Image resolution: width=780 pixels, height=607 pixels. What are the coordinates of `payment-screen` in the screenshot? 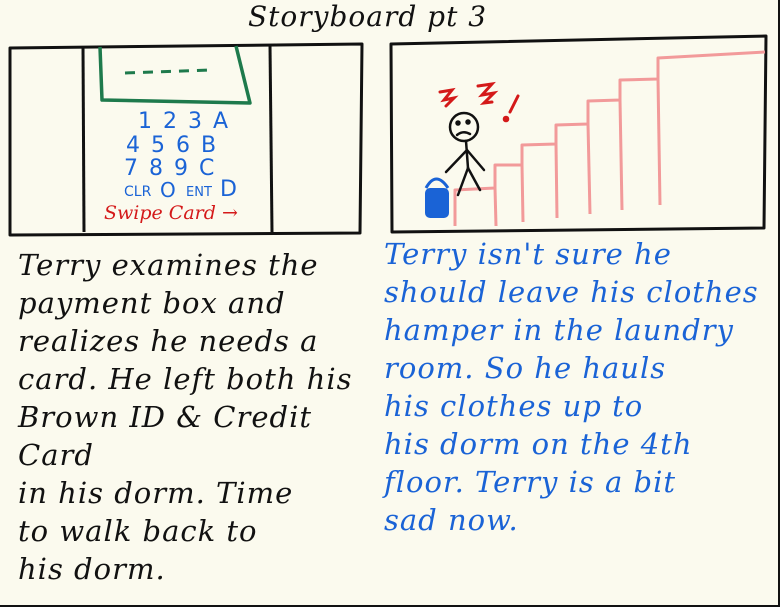 It's located at (175, 75).